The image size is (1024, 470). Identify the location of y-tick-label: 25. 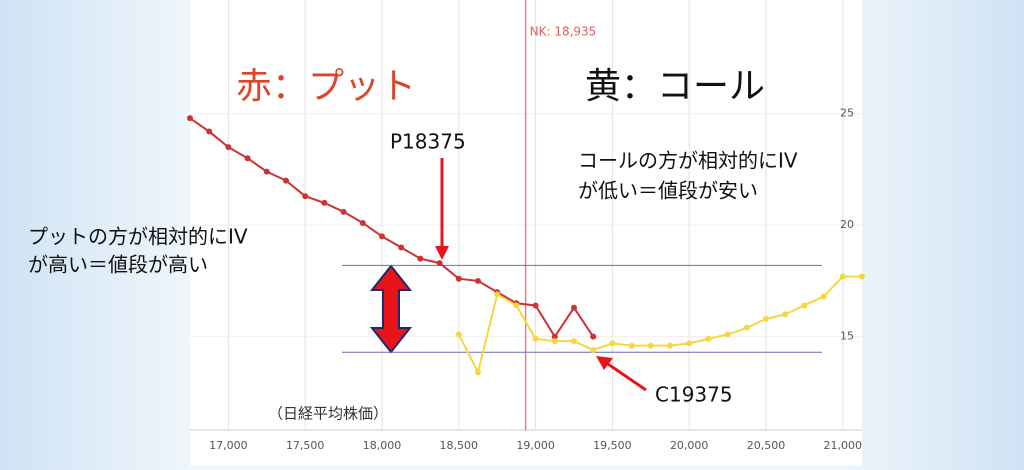
(847, 113).